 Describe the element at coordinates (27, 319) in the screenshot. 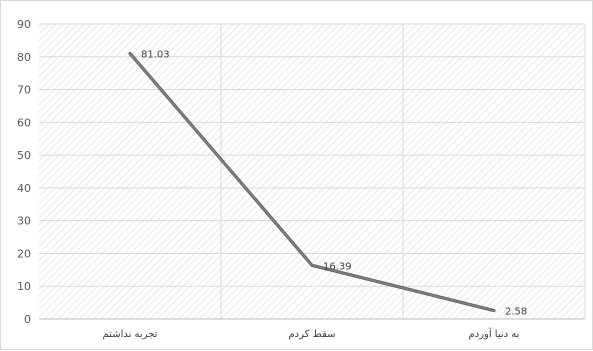

I see `y-tick-label: 0` at that location.